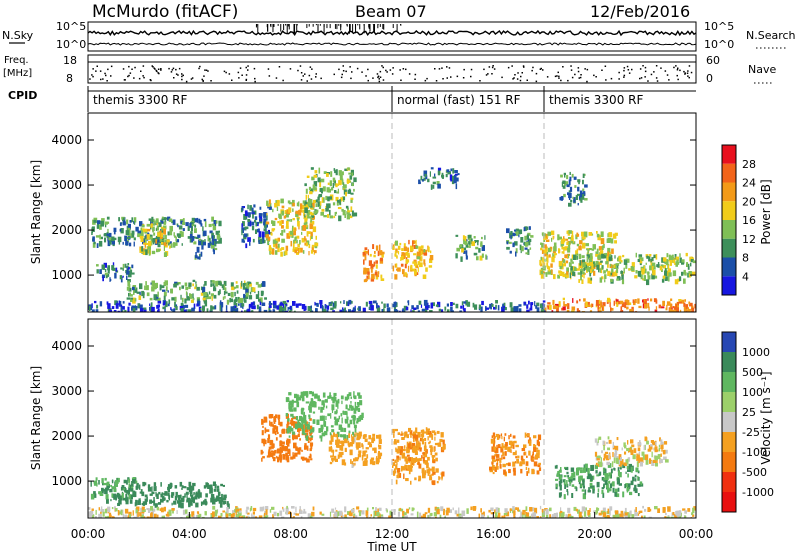 The height and width of the screenshot is (554, 800). Describe the element at coordinates (758, 492) in the screenshot. I see `colorbar-tick-label: -1000` at that location.